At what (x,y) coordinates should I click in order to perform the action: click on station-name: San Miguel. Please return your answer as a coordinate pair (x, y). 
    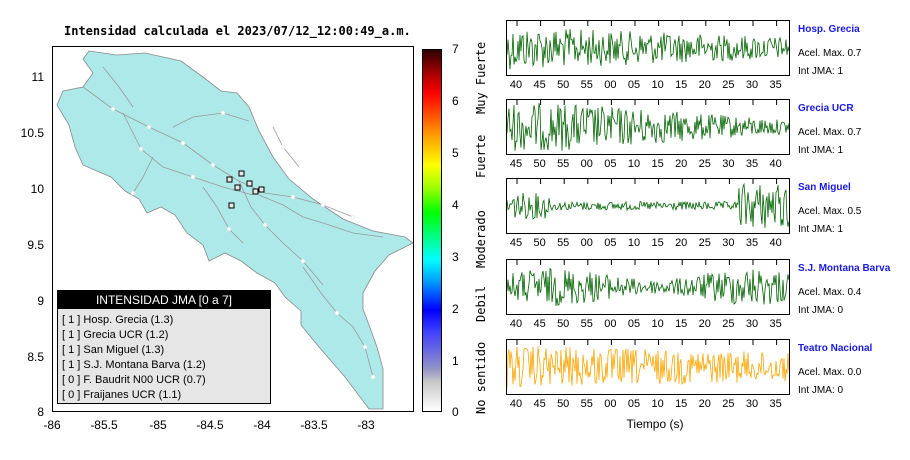
    Looking at the image, I should click on (824, 187).